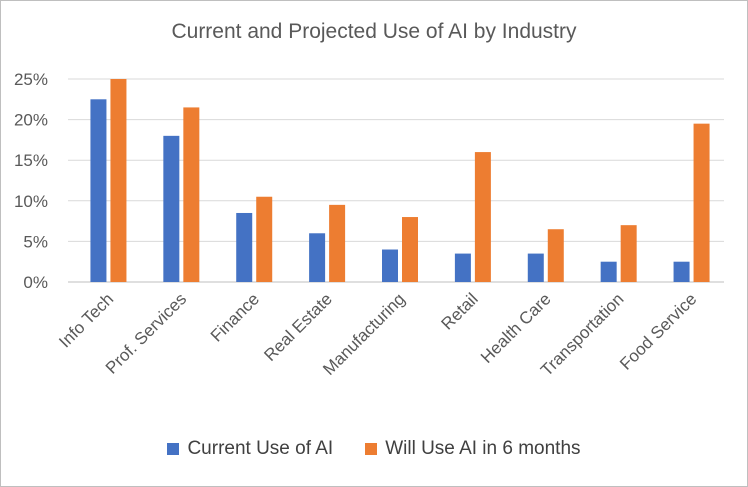  What do you see at coordinates (35, 241) in the screenshot?
I see `y-tick-label: 5%` at bounding box center [35, 241].